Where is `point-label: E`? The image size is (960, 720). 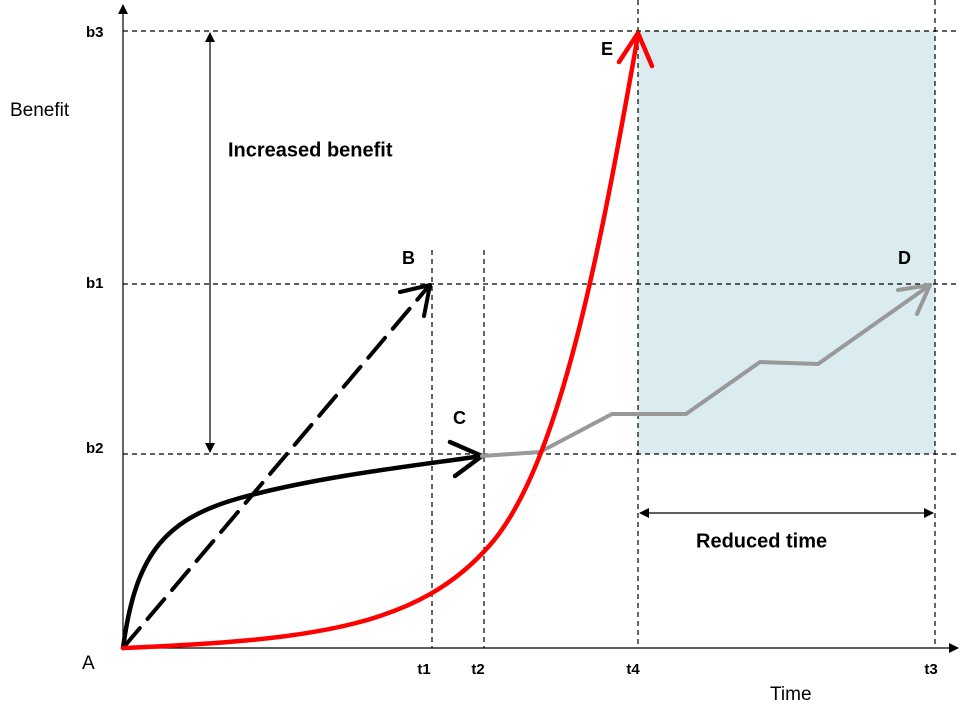
point-label: E is located at coordinates (607, 49).